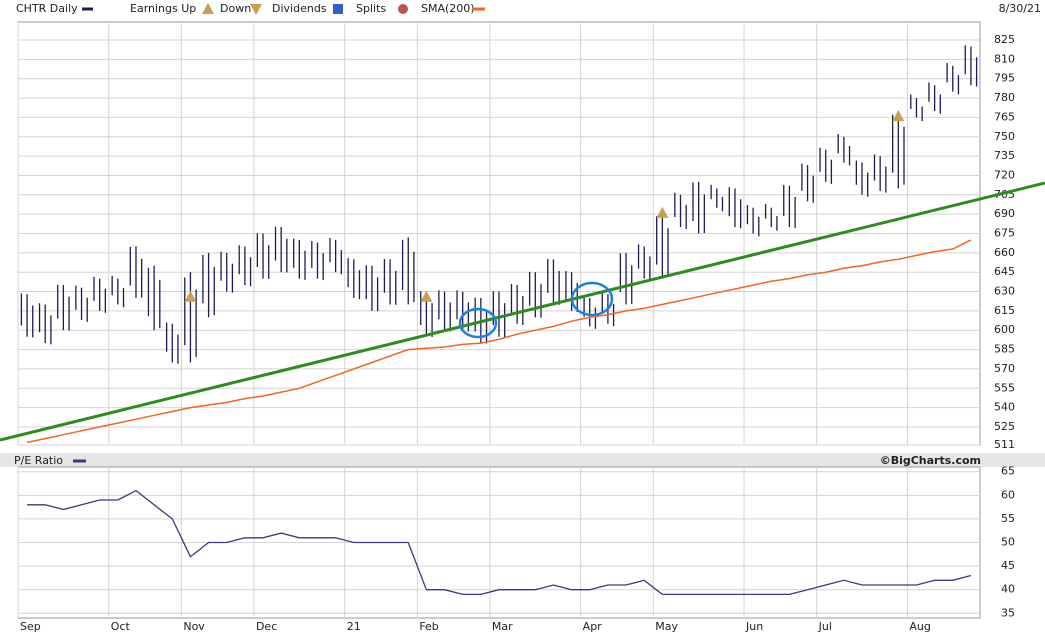 The image size is (1045, 639). I want to click on x-tick-label: 21, so click(354, 626).